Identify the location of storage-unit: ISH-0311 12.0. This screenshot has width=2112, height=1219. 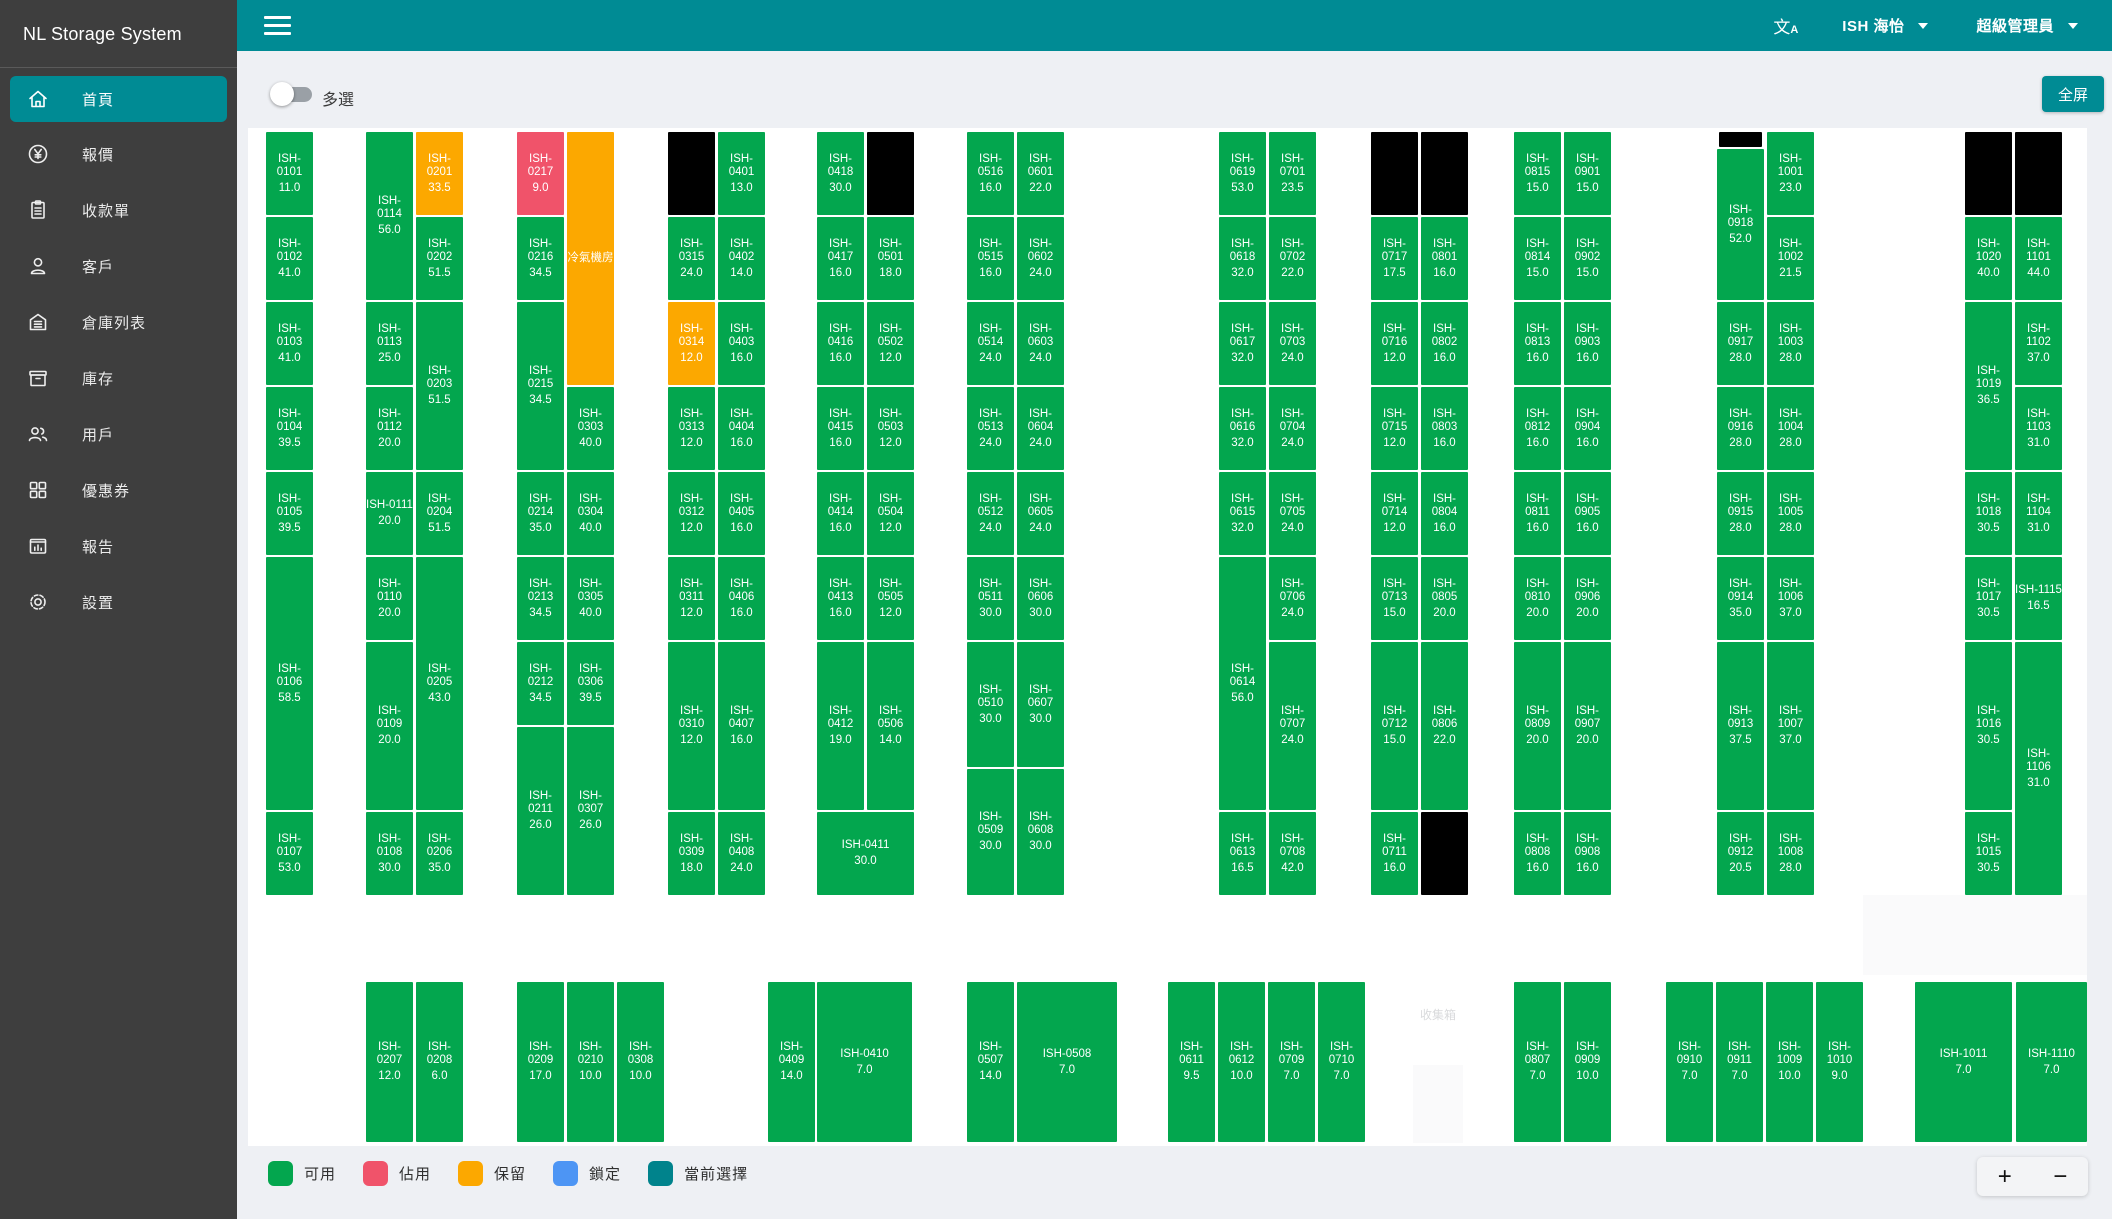
(691, 598).